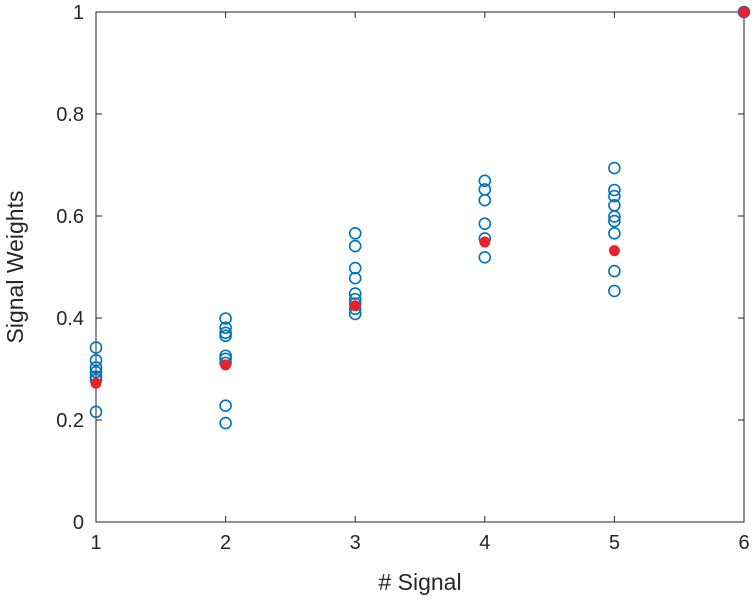 The height and width of the screenshot is (610, 755). What do you see at coordinates (70, 319) in the screenshot?
I see `y-tick-label: 0.4` at bounding box center [70, 319].